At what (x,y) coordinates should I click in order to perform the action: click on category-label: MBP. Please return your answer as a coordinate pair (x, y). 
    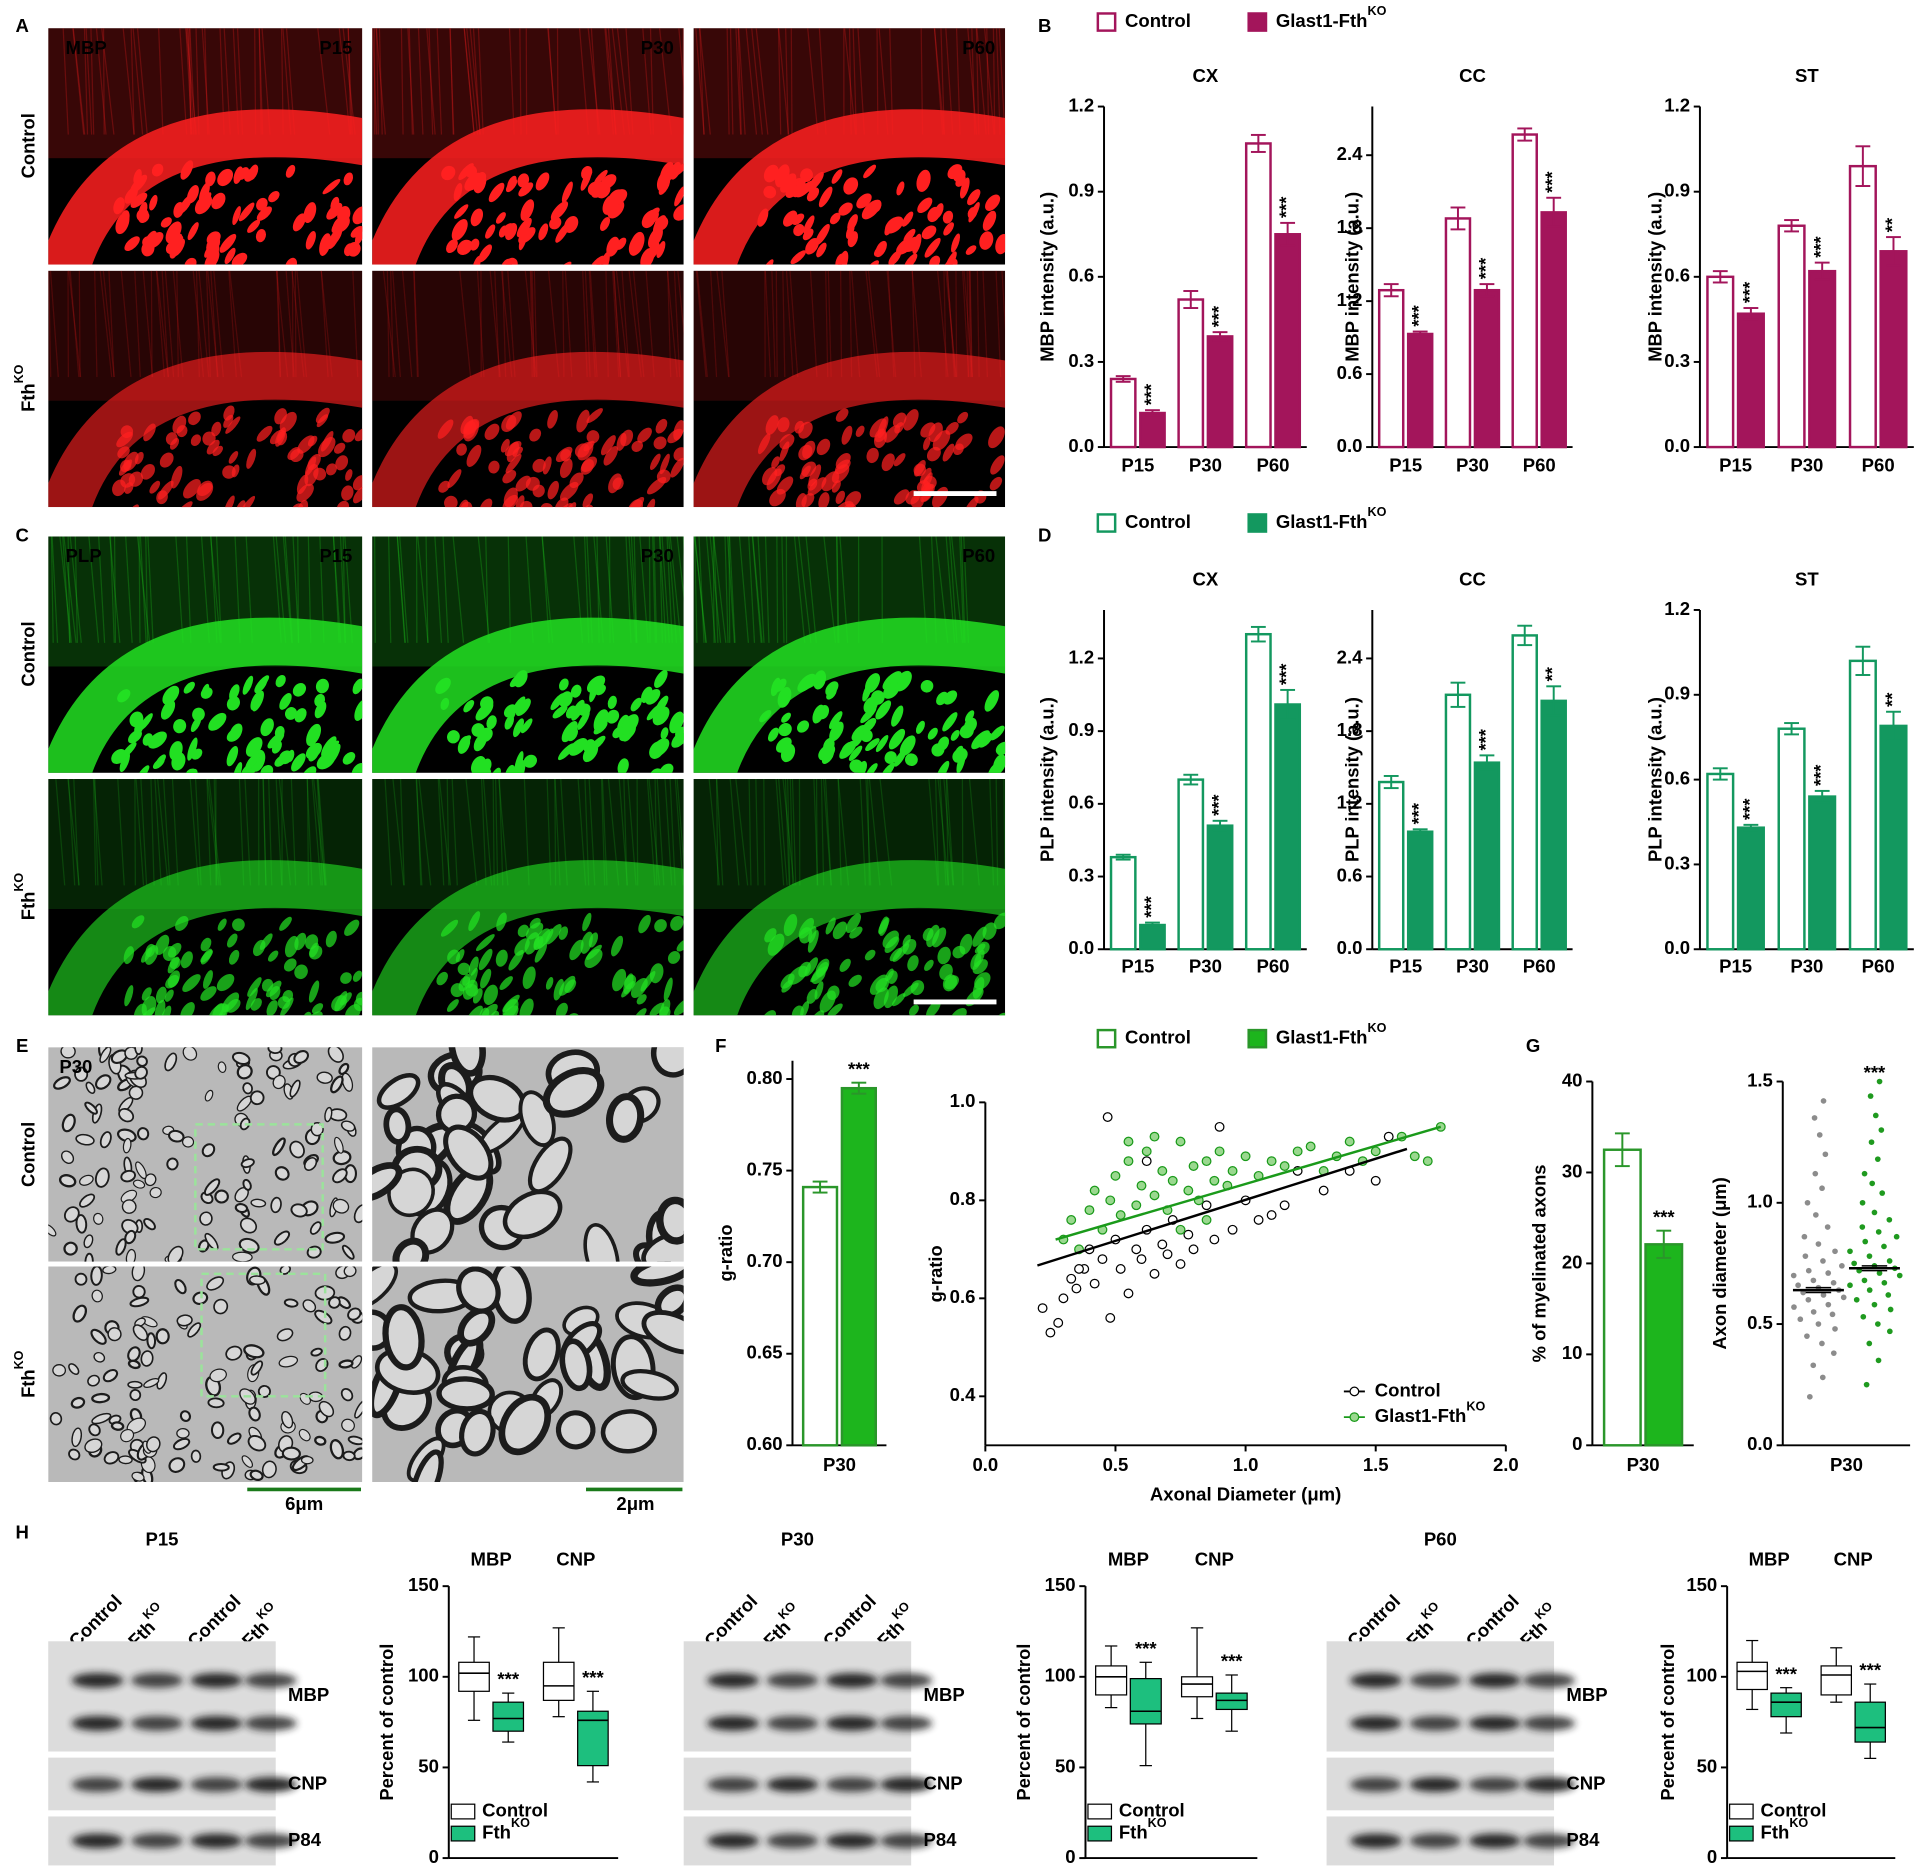
    Looking at the image, I should click on (1769, 1558).